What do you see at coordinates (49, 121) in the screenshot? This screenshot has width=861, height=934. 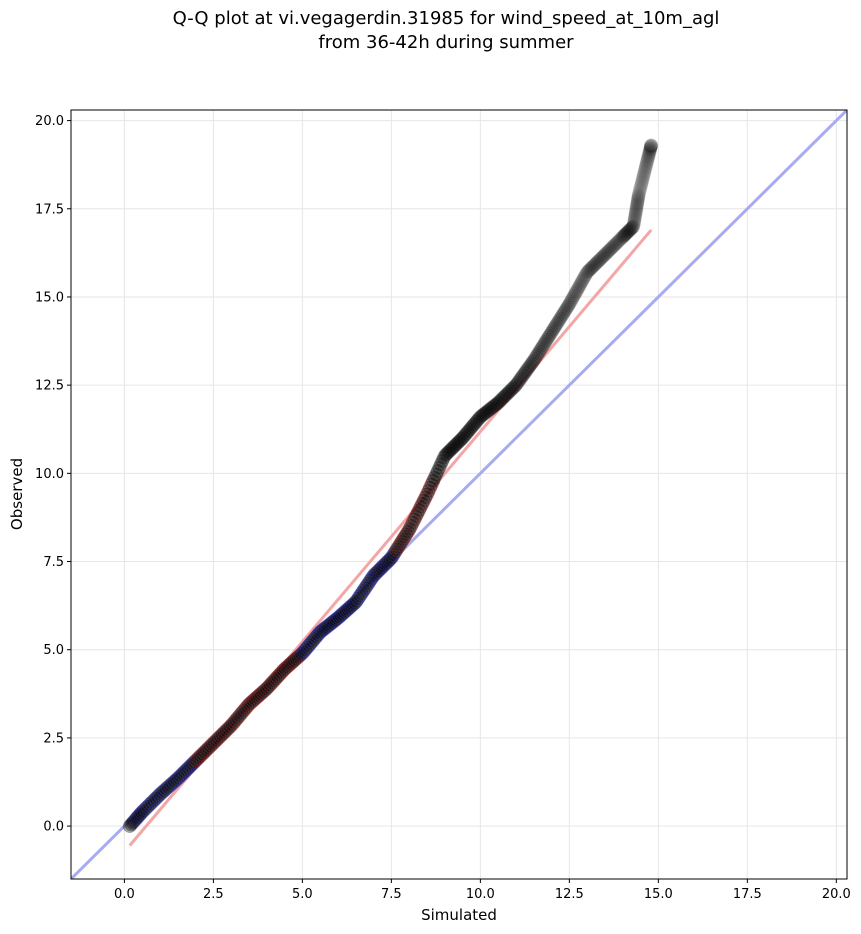 I see `y-tick-label: 20.0` at bounding box center [49, 121].